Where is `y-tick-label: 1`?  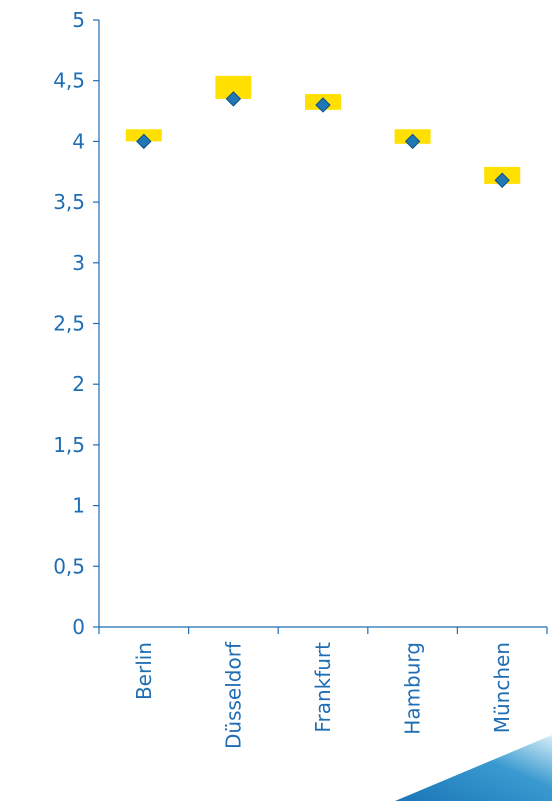
y-tick-label: 1 is located at coordinates (78, 506).